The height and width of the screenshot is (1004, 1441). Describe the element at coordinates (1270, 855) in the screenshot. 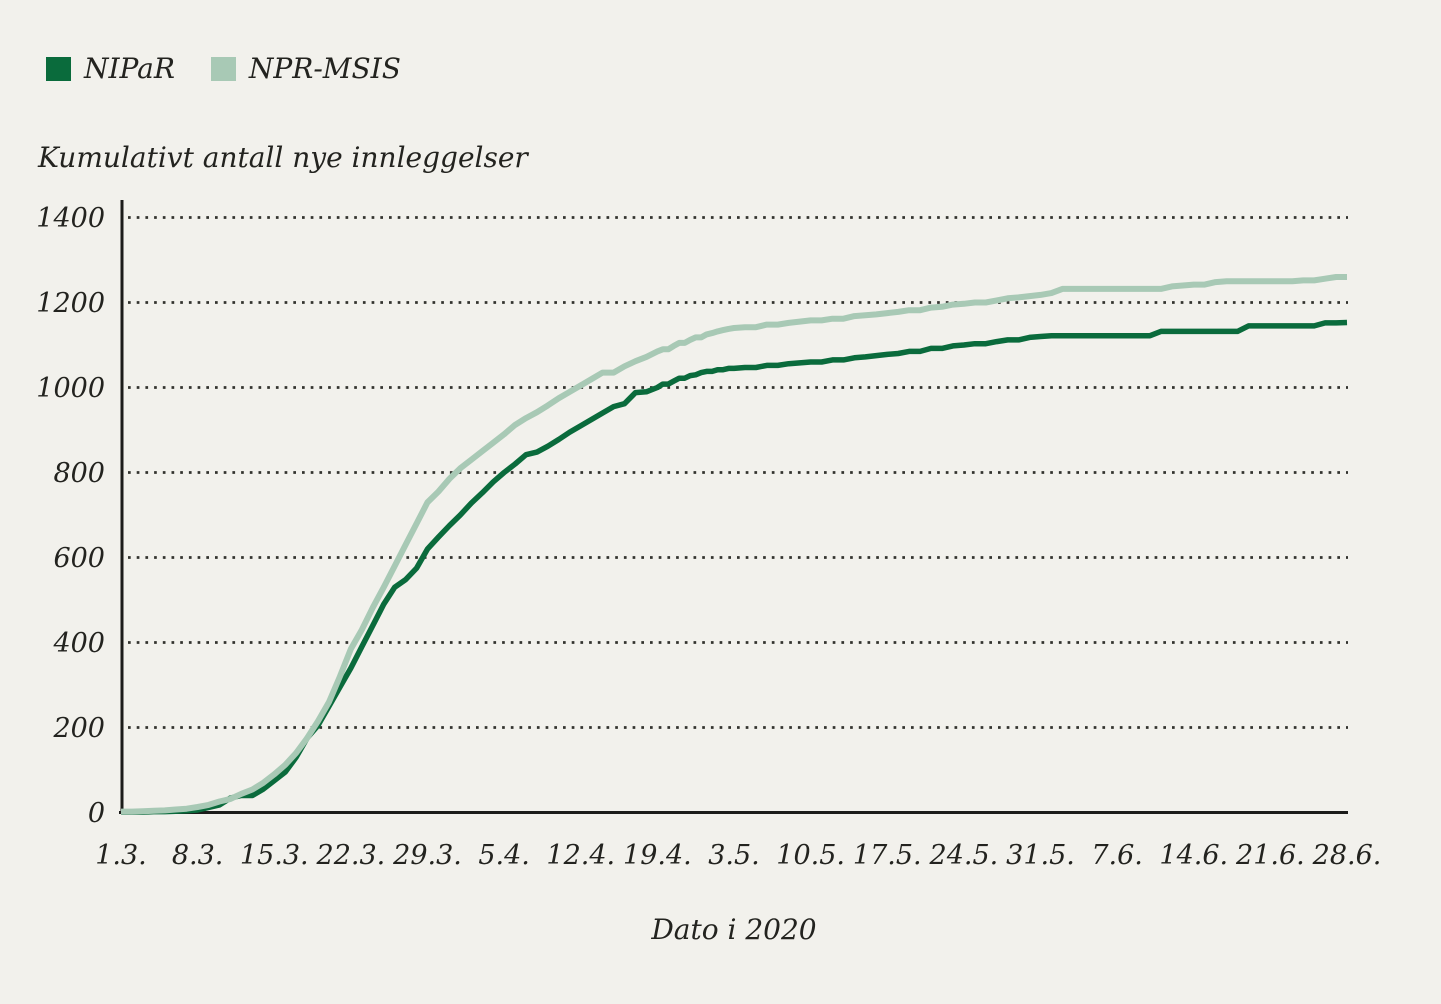

I see `x-tick-label: 21.6.` at that location.